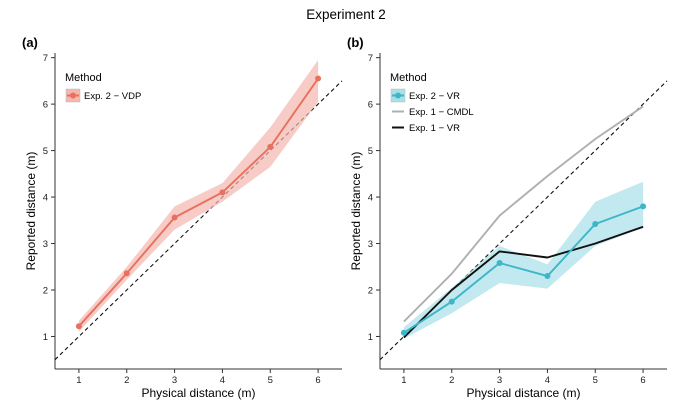  What do you see at coordinates (30, 42) in the screenshot?
I see `panel-tag: (a)` at bounding box center [30, 42].